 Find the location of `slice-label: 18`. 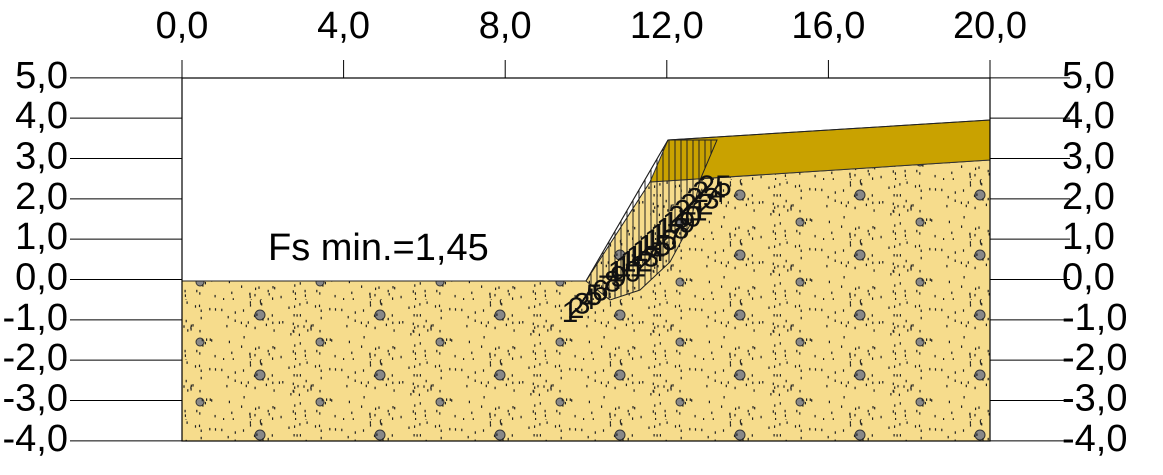

slice-label: 18 is located at coordinates (672, 229).